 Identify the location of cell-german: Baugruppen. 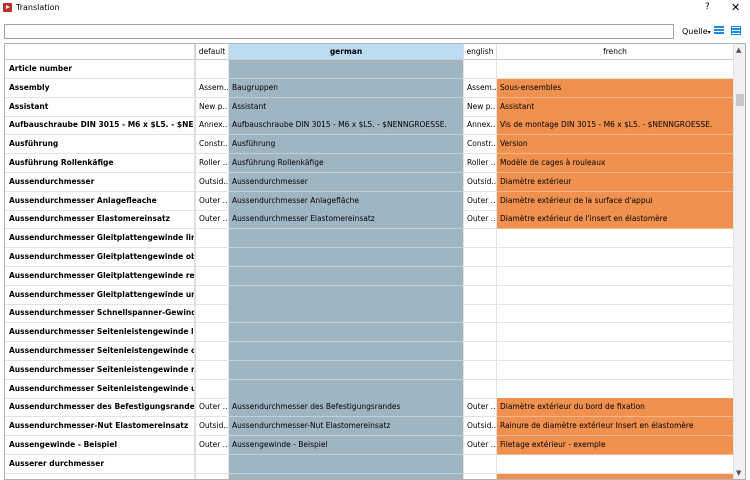
(346, 88).